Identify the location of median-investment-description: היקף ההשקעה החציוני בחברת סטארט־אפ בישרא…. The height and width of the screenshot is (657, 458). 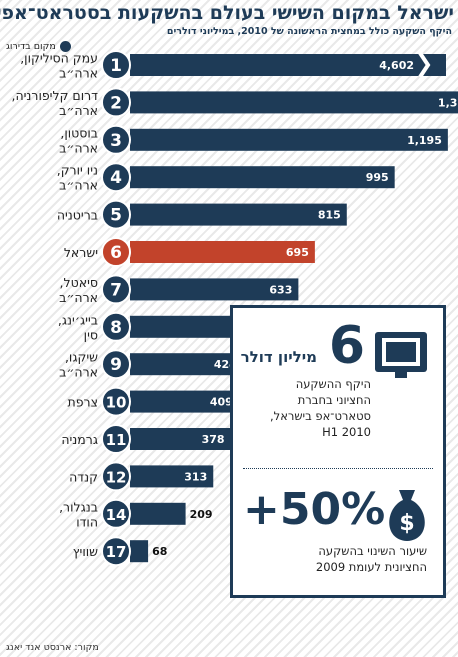
(320, 408).